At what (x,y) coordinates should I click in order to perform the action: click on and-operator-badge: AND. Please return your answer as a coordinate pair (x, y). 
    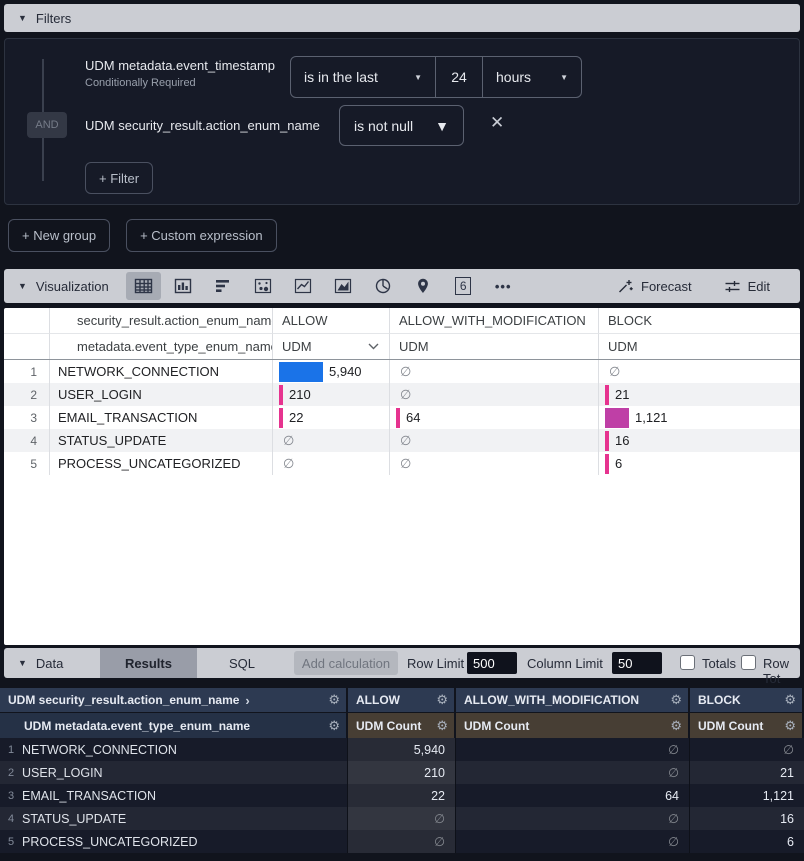
    Looking at the image, I should click on (47, 125).